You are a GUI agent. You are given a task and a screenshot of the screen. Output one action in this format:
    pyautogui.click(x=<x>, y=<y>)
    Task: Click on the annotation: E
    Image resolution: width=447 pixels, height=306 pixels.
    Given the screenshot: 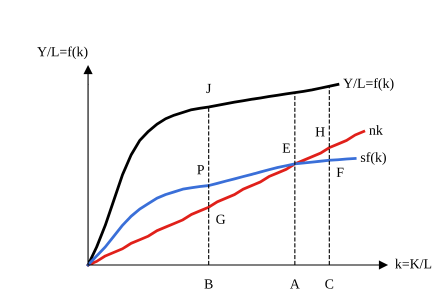 What is the action you would take?
    pyautogui.click(x=286, y=148)
    